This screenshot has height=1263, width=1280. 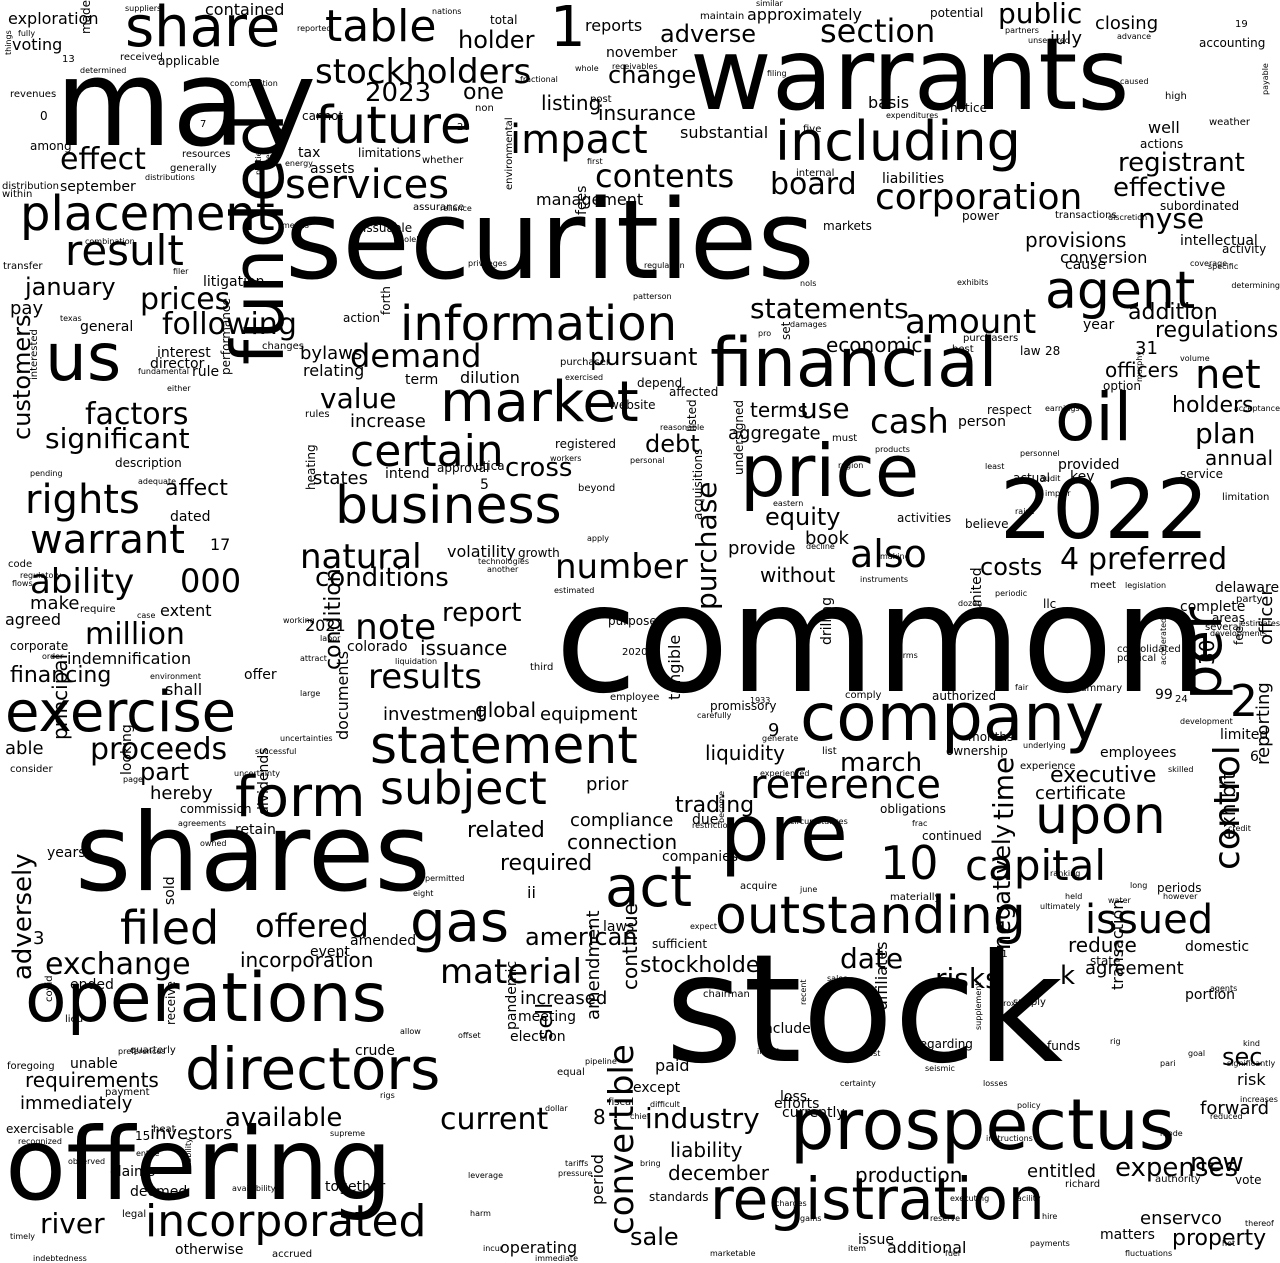 What do you see at coordinates (672, 1065) in the screenshot?
I see `word-paid: paid` at bounding box center [672, 1065].